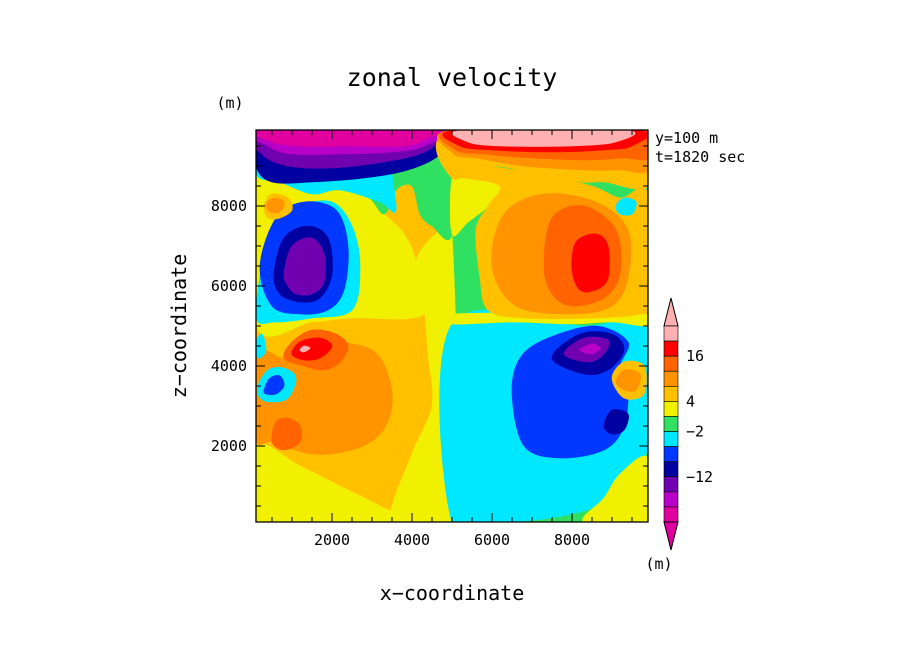 The width and height of the screenshot is (904, 654). I want to click on colorbar-label: 16, so click(695, 356).